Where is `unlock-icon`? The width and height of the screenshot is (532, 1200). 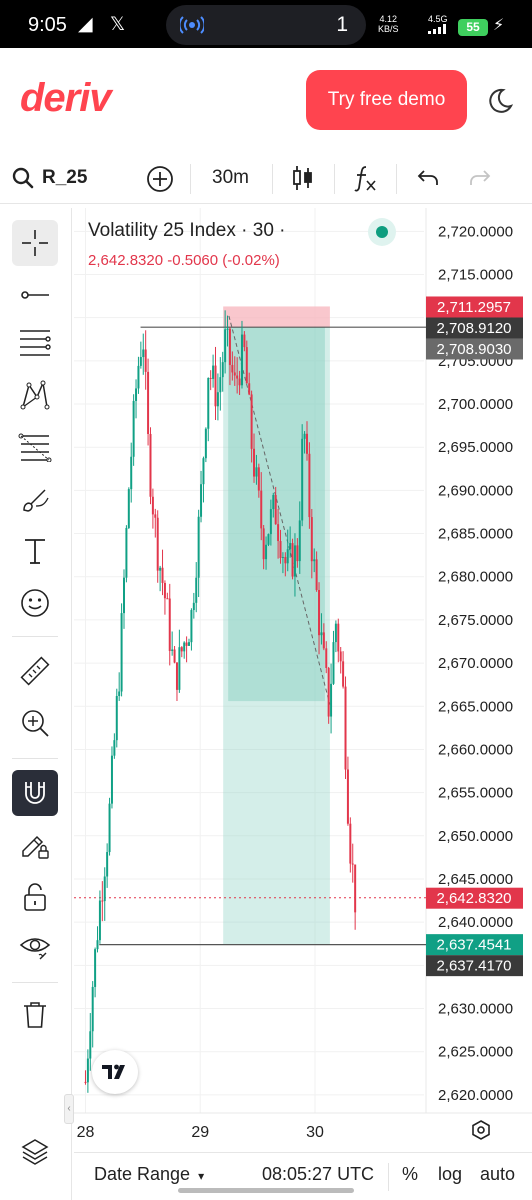
unlock-icon is located at coordinates (35, 897).